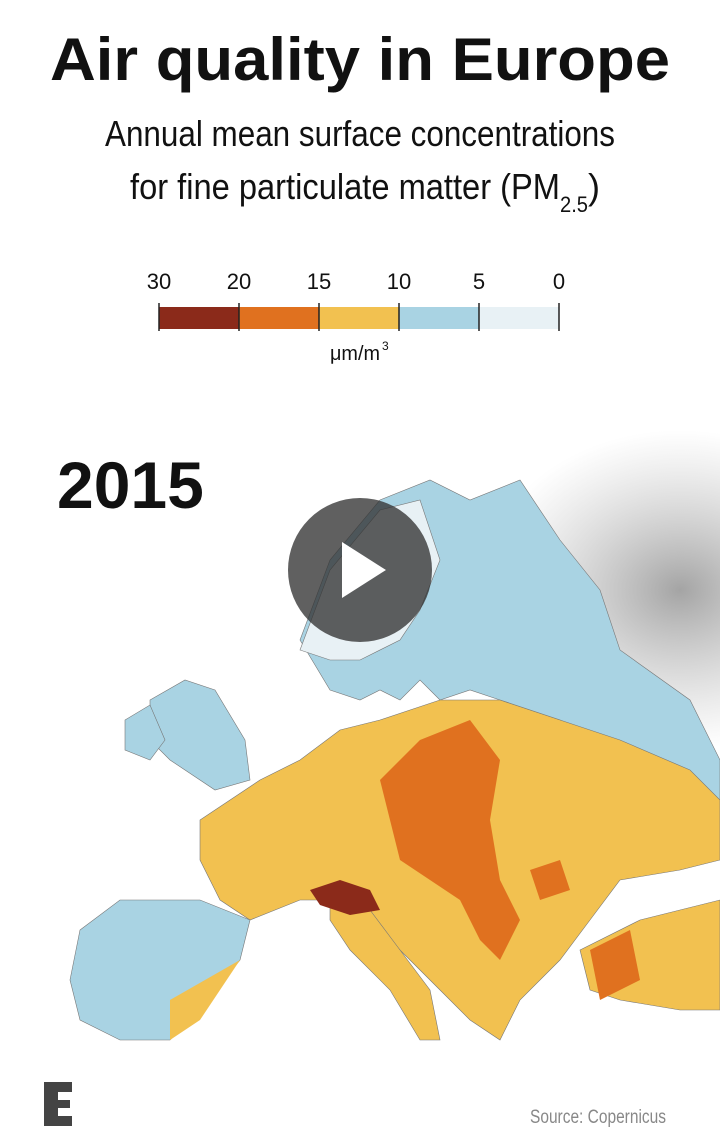  What do you see at coordinates (356, 300) in the screenshot?
I see `legend: 30 20 15 10 5 0` at bounding box center [356, 300].